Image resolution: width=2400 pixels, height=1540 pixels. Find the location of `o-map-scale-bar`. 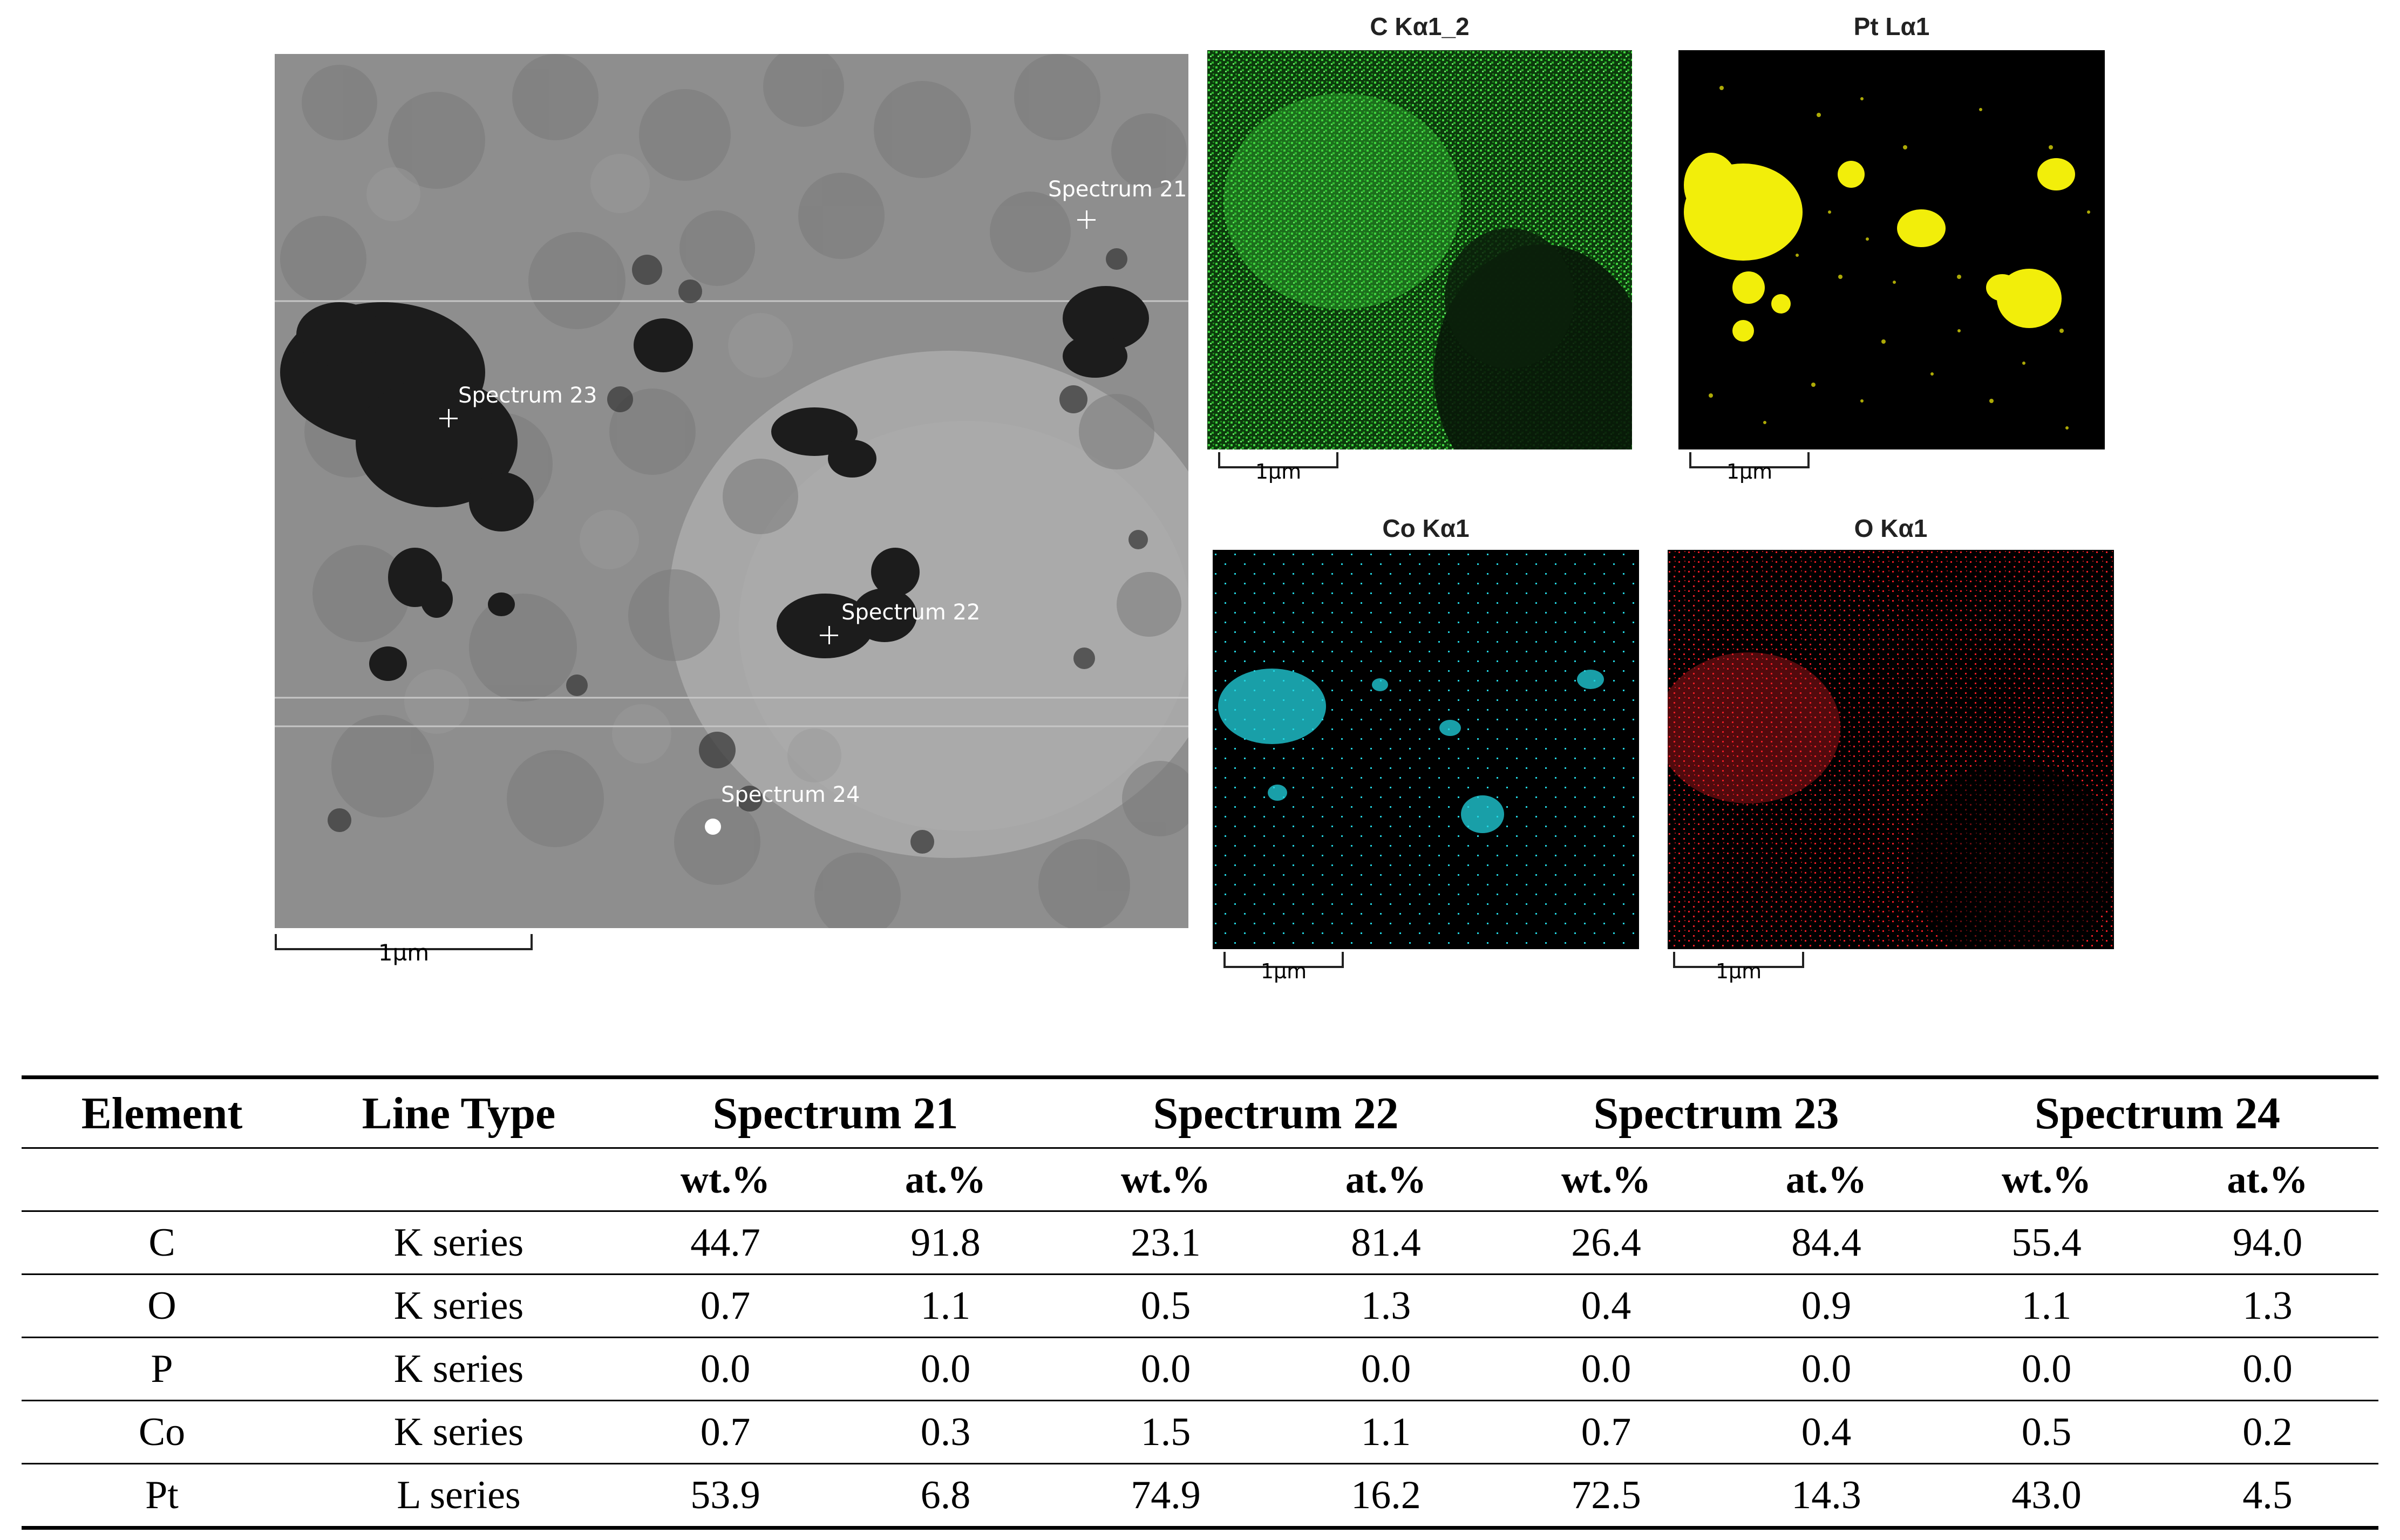

o-map-scale-bar is located at coordinates (1738, 960).